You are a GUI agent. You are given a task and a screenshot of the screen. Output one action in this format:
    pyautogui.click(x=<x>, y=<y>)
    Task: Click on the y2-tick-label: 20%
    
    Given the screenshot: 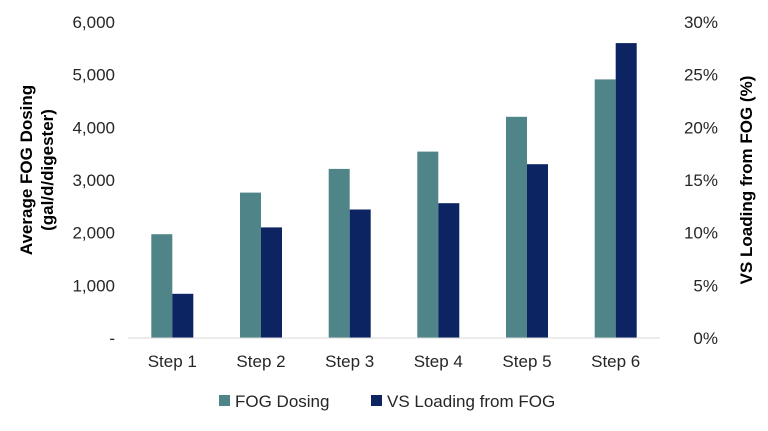 What is the action you would take?
    pyautogui.click(x=701, y=127)
    